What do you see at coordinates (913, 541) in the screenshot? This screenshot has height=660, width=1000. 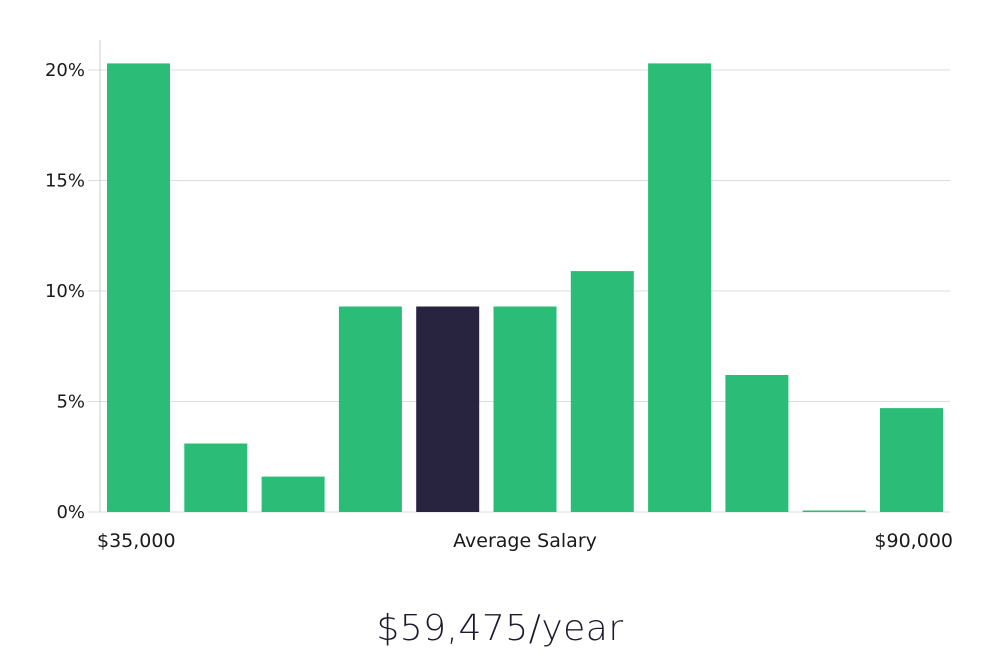 I see `x-max-label: $90,000` at bounding box center [913, 541].